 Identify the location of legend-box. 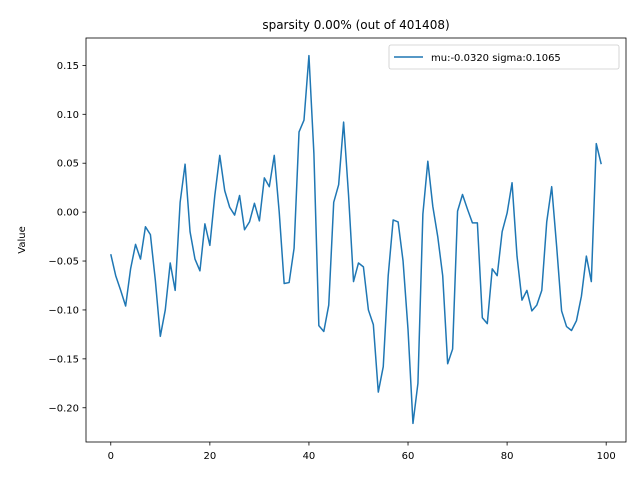
(504, 57).